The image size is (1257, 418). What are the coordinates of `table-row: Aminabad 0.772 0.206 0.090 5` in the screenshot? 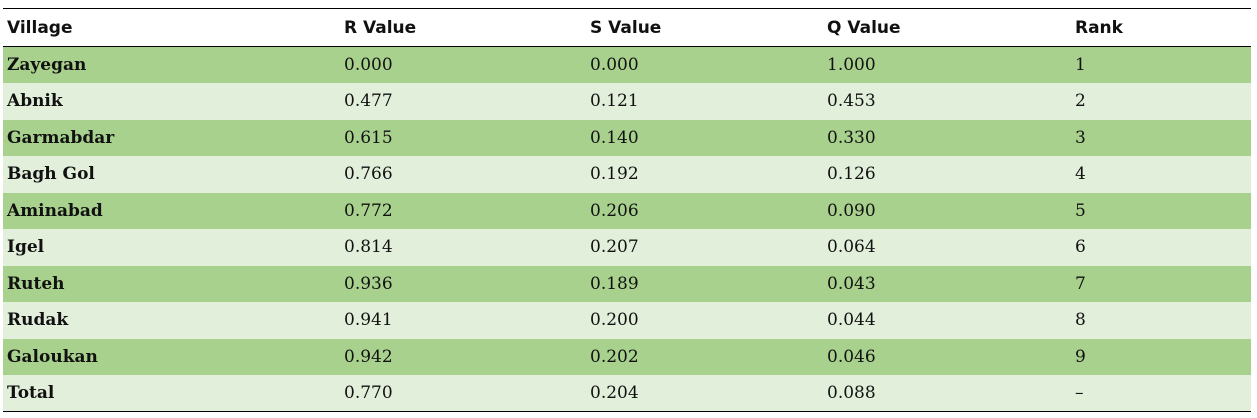 It's located at (627, 210).